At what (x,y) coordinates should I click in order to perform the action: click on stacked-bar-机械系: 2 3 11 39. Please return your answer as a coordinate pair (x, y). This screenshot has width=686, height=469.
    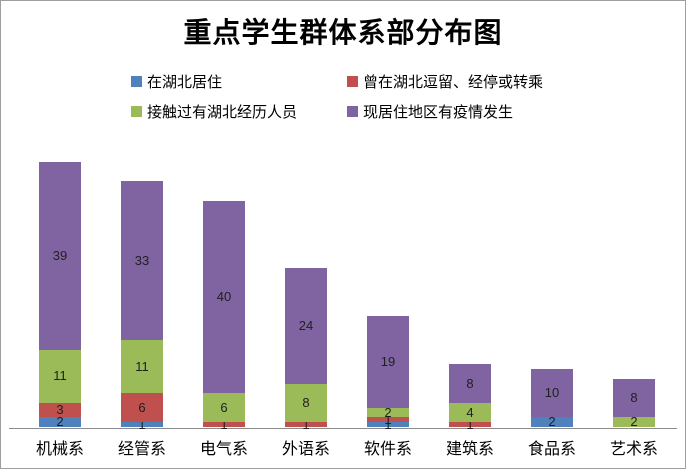
    Looking at the image, I should click on (60, 296).